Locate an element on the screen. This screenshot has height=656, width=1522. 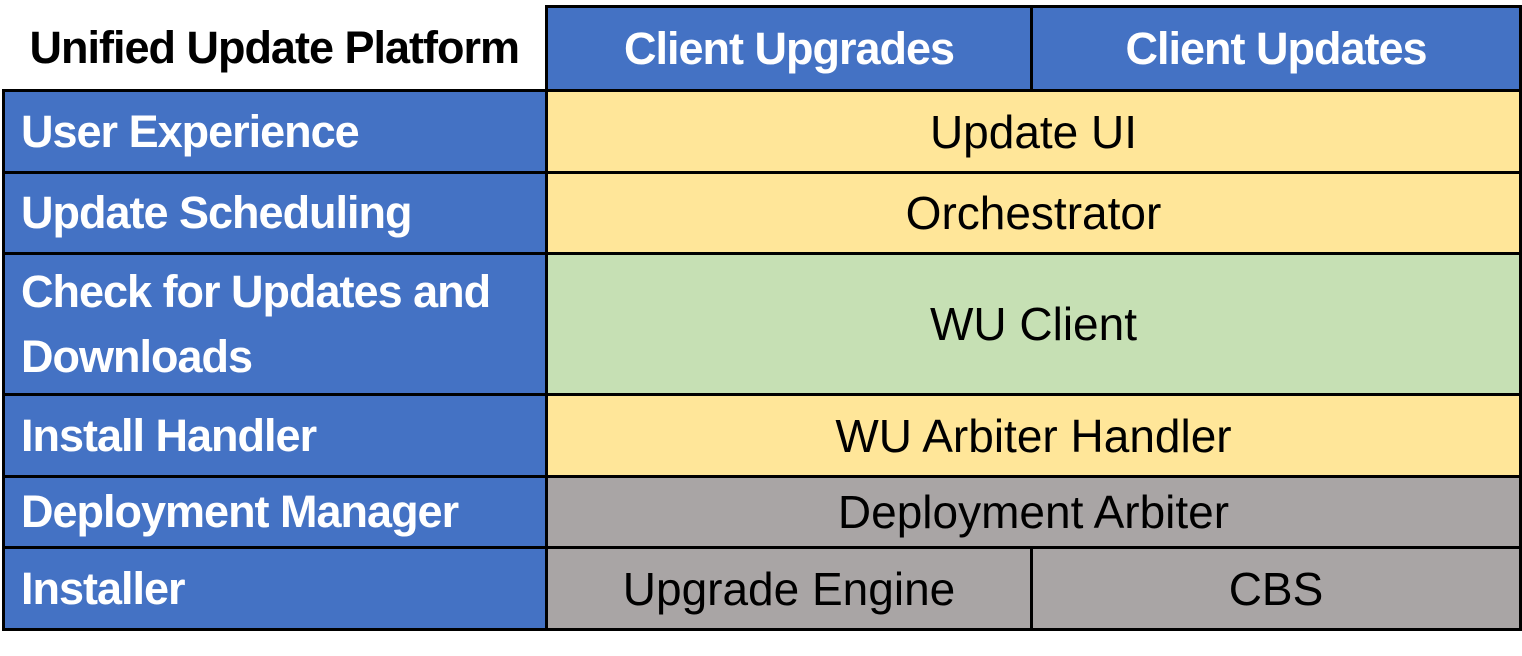
row-label-install-handler: Install Handler is located at coordinates (275, 435).